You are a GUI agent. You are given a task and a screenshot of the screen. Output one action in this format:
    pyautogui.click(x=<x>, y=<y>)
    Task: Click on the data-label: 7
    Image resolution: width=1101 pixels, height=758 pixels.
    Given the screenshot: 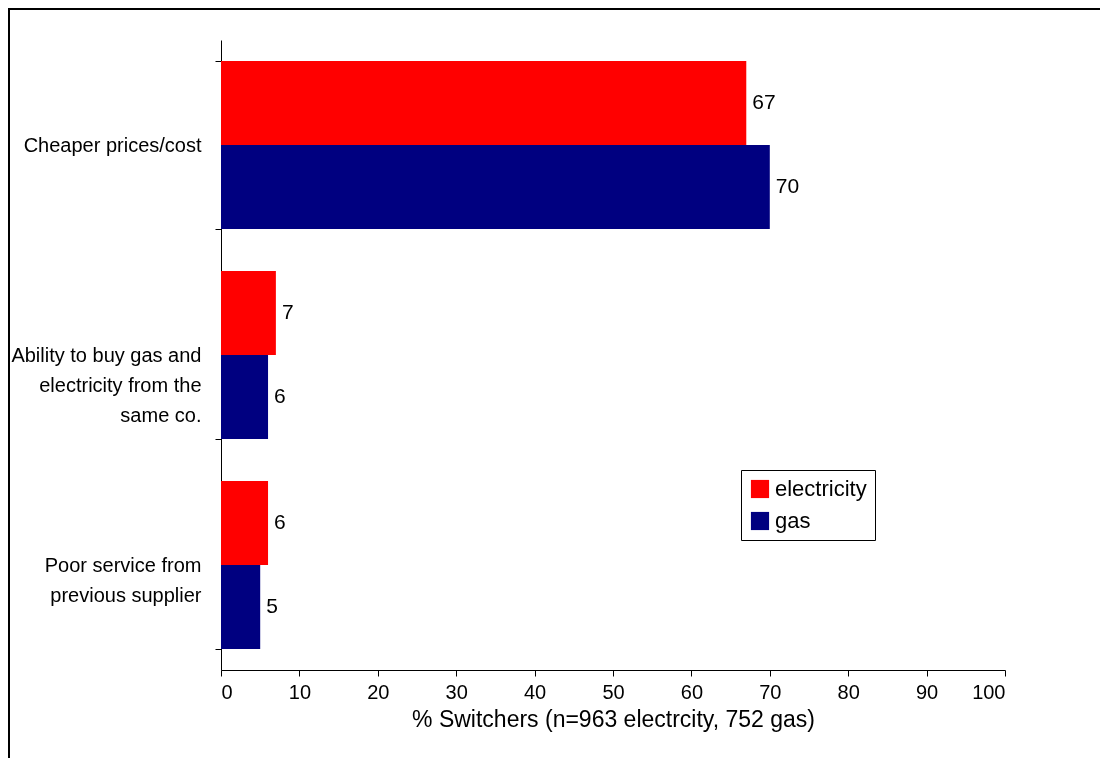 What is the action you would take?
    pyautogui.click(x=287, y=311)
    